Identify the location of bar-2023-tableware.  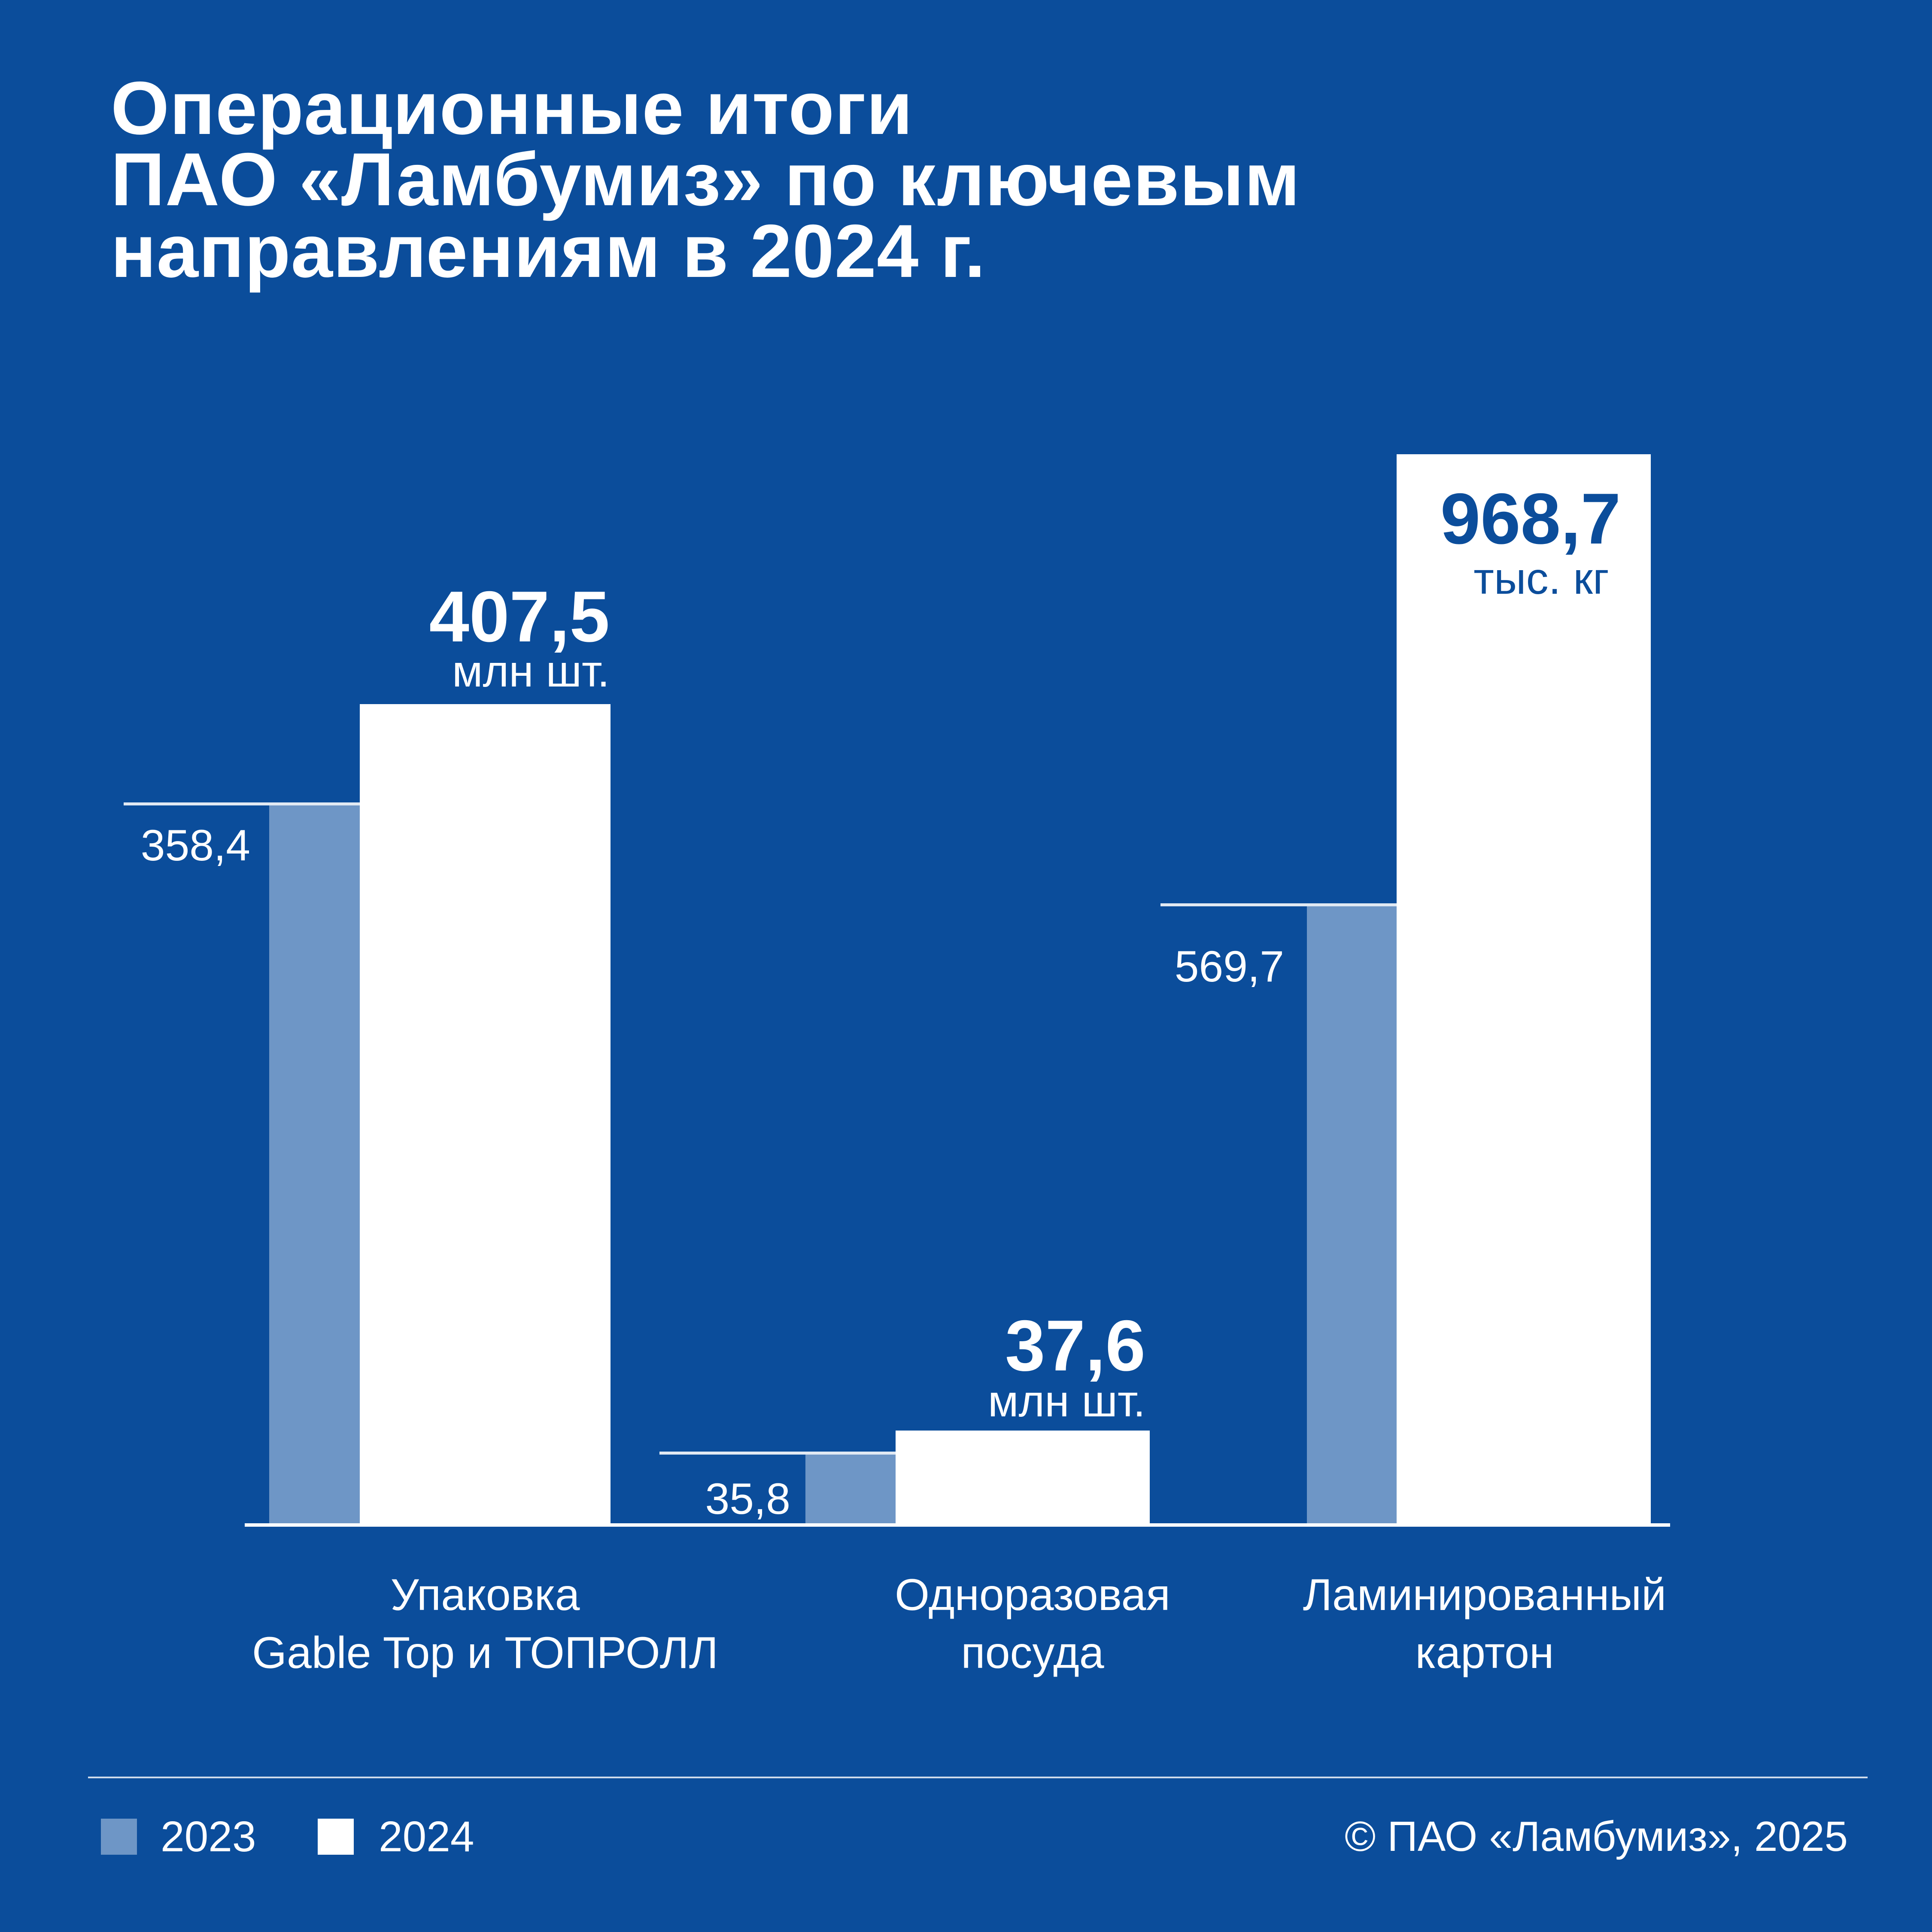
(850, 1490).